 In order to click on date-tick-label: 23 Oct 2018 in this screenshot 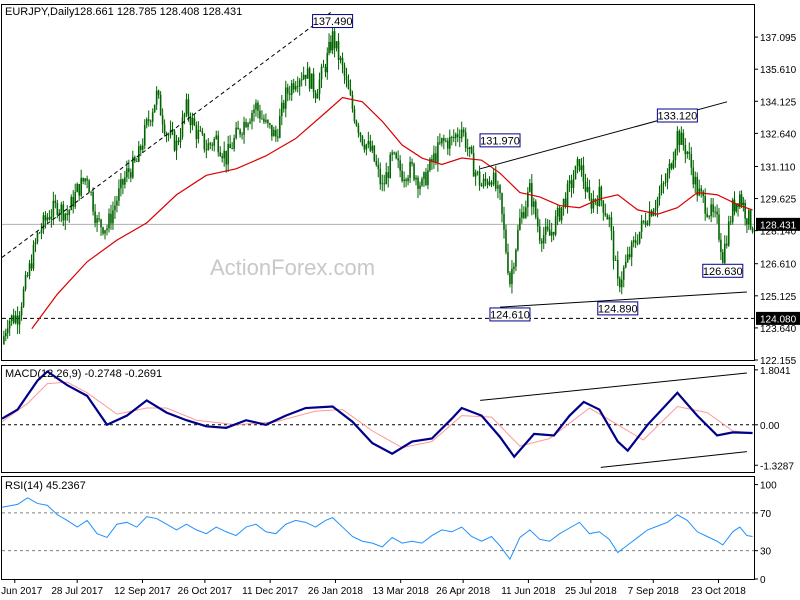, I will do `click(718, 591)`.